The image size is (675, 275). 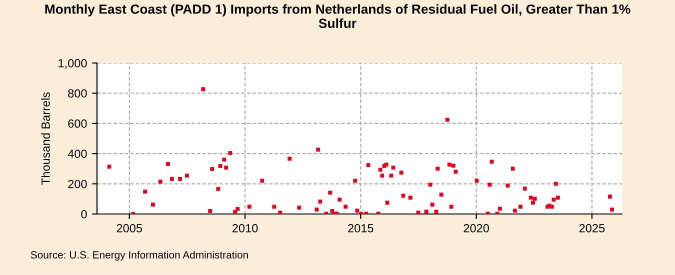 I want to click on y-tick-label: 800, so click(x=77, y=93).